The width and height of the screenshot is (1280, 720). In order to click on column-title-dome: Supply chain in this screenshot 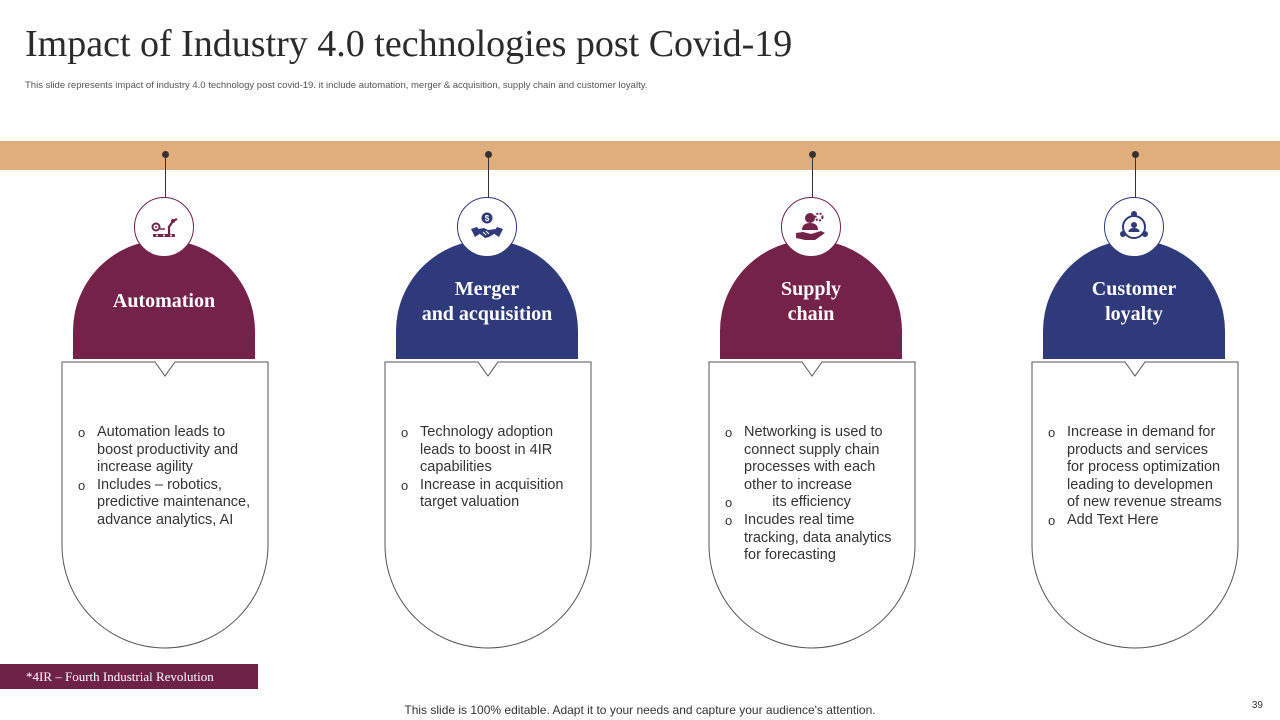, I will do `click(811, 299)`.